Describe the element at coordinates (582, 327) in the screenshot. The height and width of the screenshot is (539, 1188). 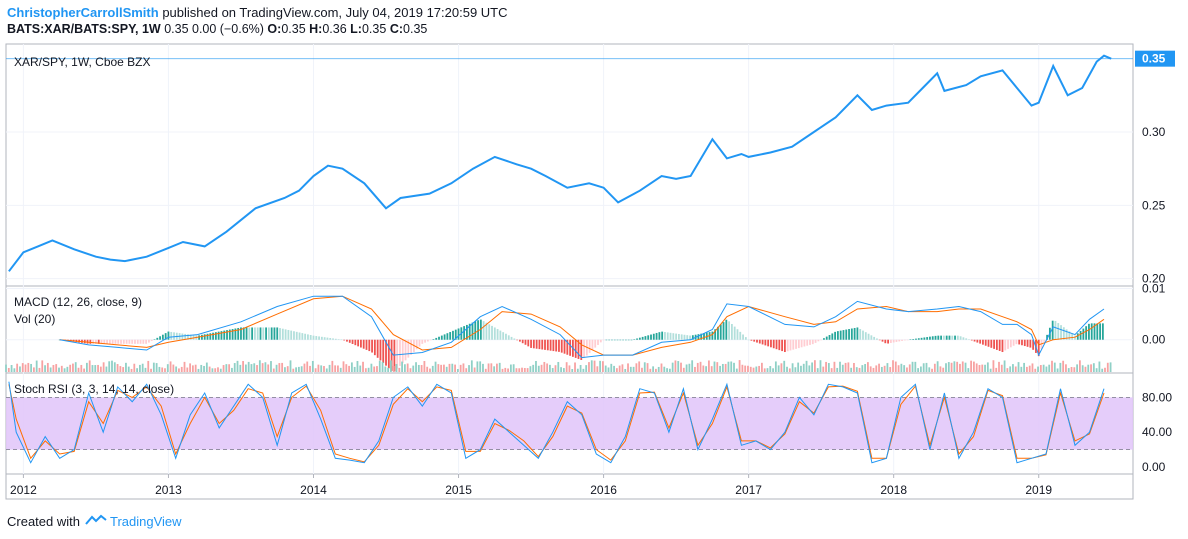
I see `macd-line` at that location.